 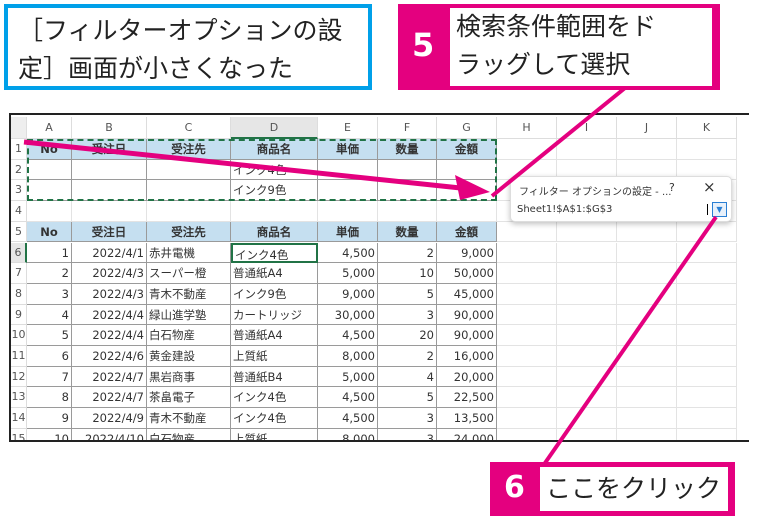 I want to click on table-cell: 7, so click(x=49, y=377).